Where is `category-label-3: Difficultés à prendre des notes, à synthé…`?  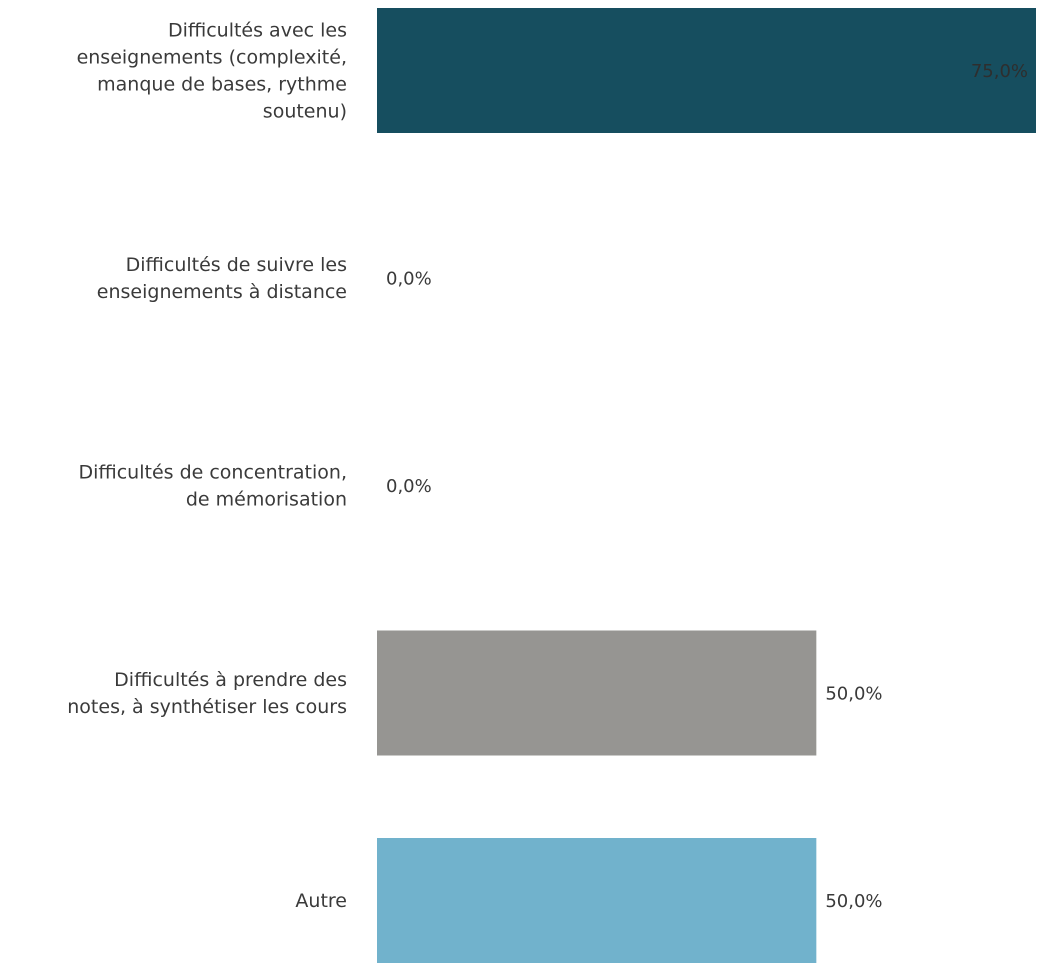 category-label-3: Difficultés à prendre des notes, à synthé… is located at coordinates (207, 693).